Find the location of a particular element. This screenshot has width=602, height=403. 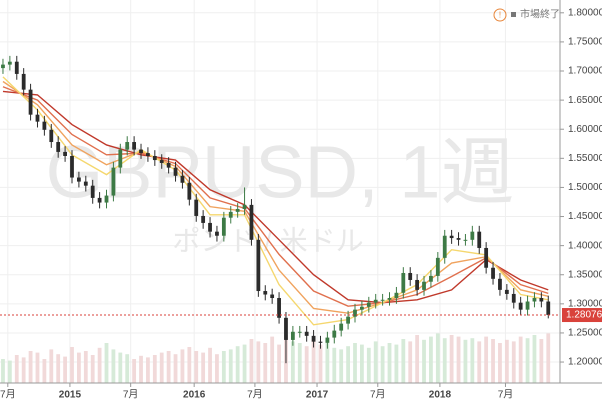

status-icon-glyph: ! is located at coordinates (500, 15).